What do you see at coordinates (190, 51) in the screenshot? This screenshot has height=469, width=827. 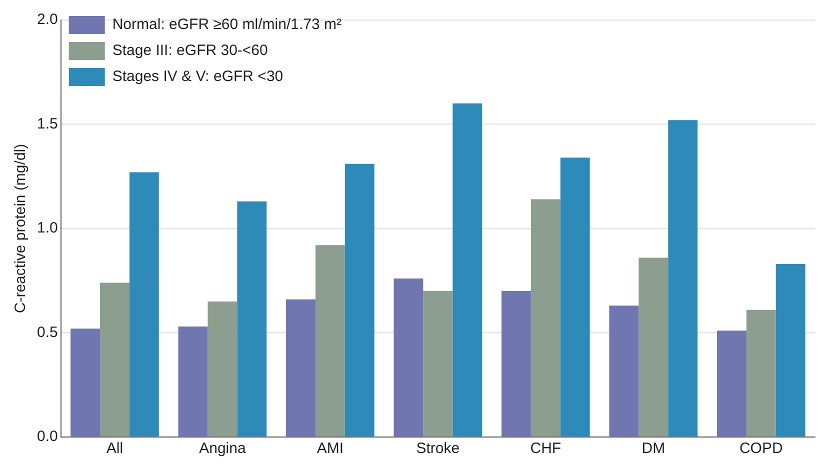 I see `legend-label: Stage III: eGFR 30-<60` at bounding box center [190, 51].